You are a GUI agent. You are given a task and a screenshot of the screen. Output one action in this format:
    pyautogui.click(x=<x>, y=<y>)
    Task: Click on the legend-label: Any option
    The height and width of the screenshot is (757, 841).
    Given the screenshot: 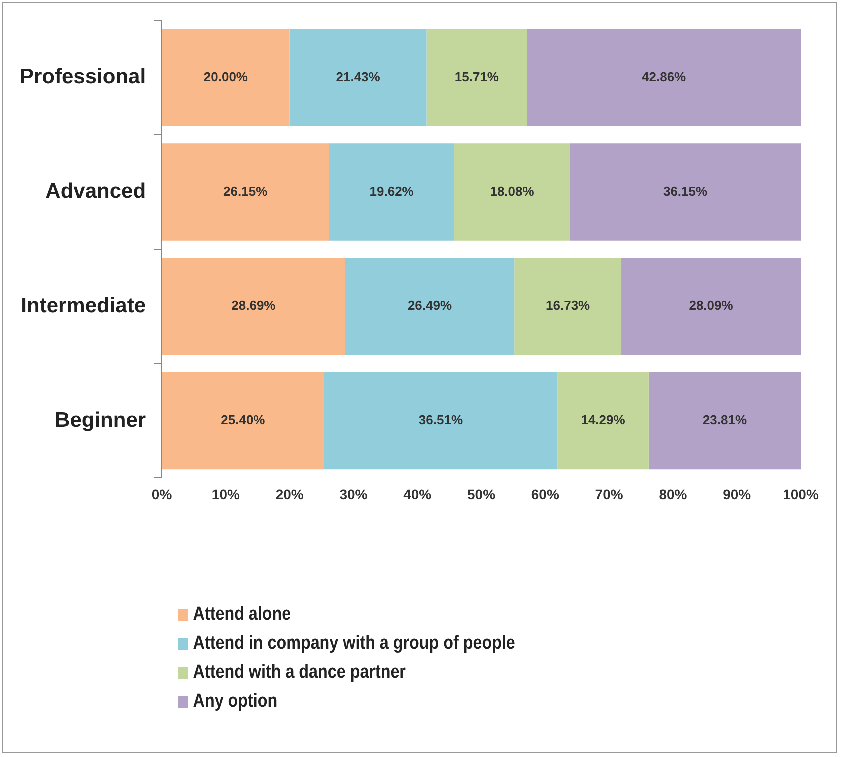 What is the action you would take?
    pyautogui.click(x=235, y=701)
    